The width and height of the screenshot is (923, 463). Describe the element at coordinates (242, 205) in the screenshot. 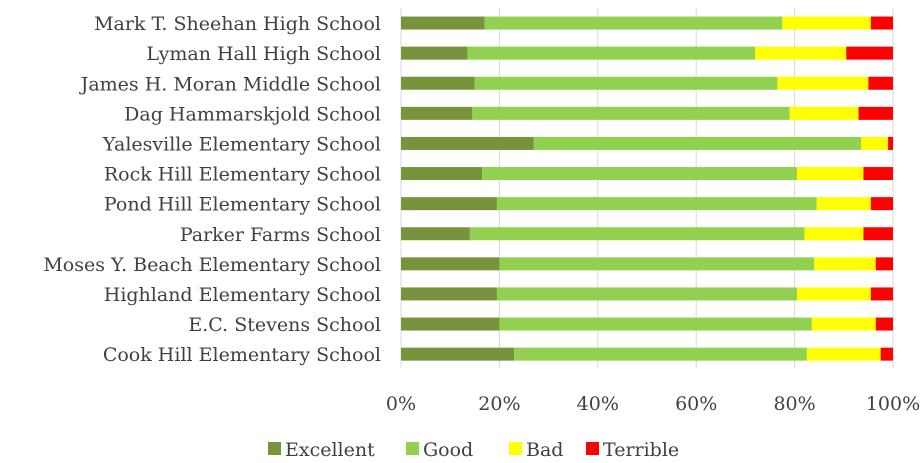

I see `category-label: Pond Hill Elementary School` at that location.